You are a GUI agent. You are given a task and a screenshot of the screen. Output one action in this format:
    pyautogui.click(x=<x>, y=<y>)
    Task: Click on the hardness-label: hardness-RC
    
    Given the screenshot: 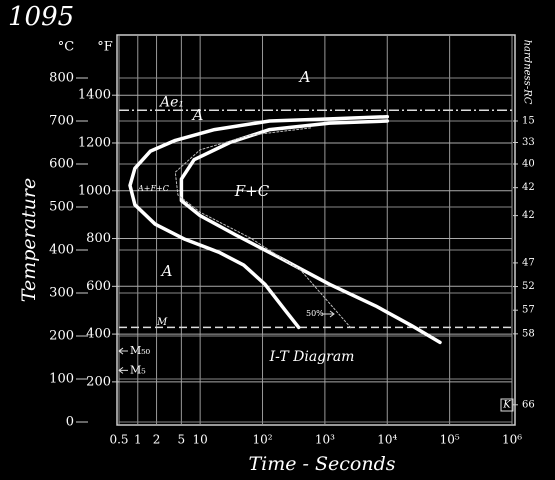 What is the action you would take?
    pyautogui.click(x=527, y=72)
    